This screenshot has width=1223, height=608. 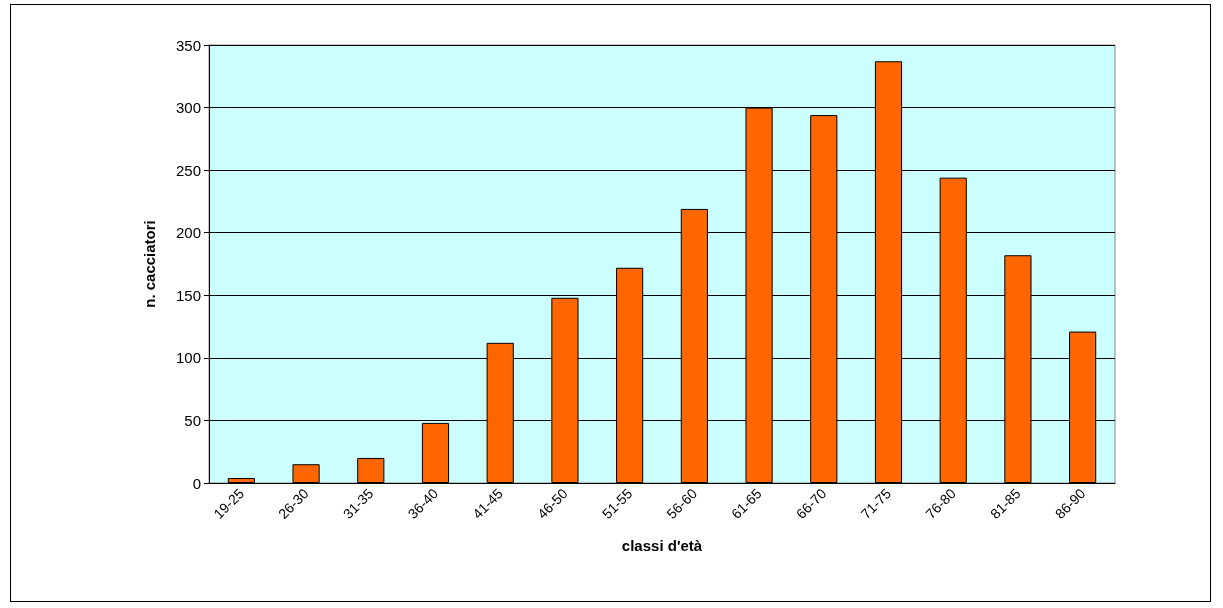 What do you see at coordinates (188, 170) in the screenshot?
I see `y-tick-label: 250` at bounding box center [188, 170].